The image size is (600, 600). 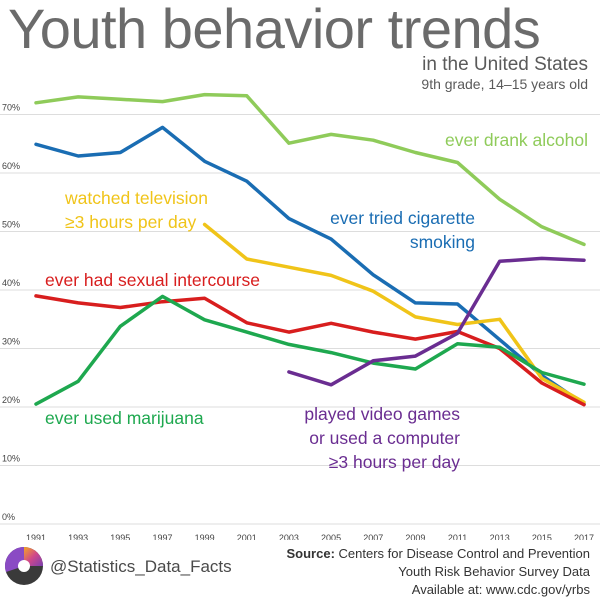 What do you see at coordinates (24, 566) in the screenshot?
I see `statistics-logo-icon` at bounding box center [24, 566].